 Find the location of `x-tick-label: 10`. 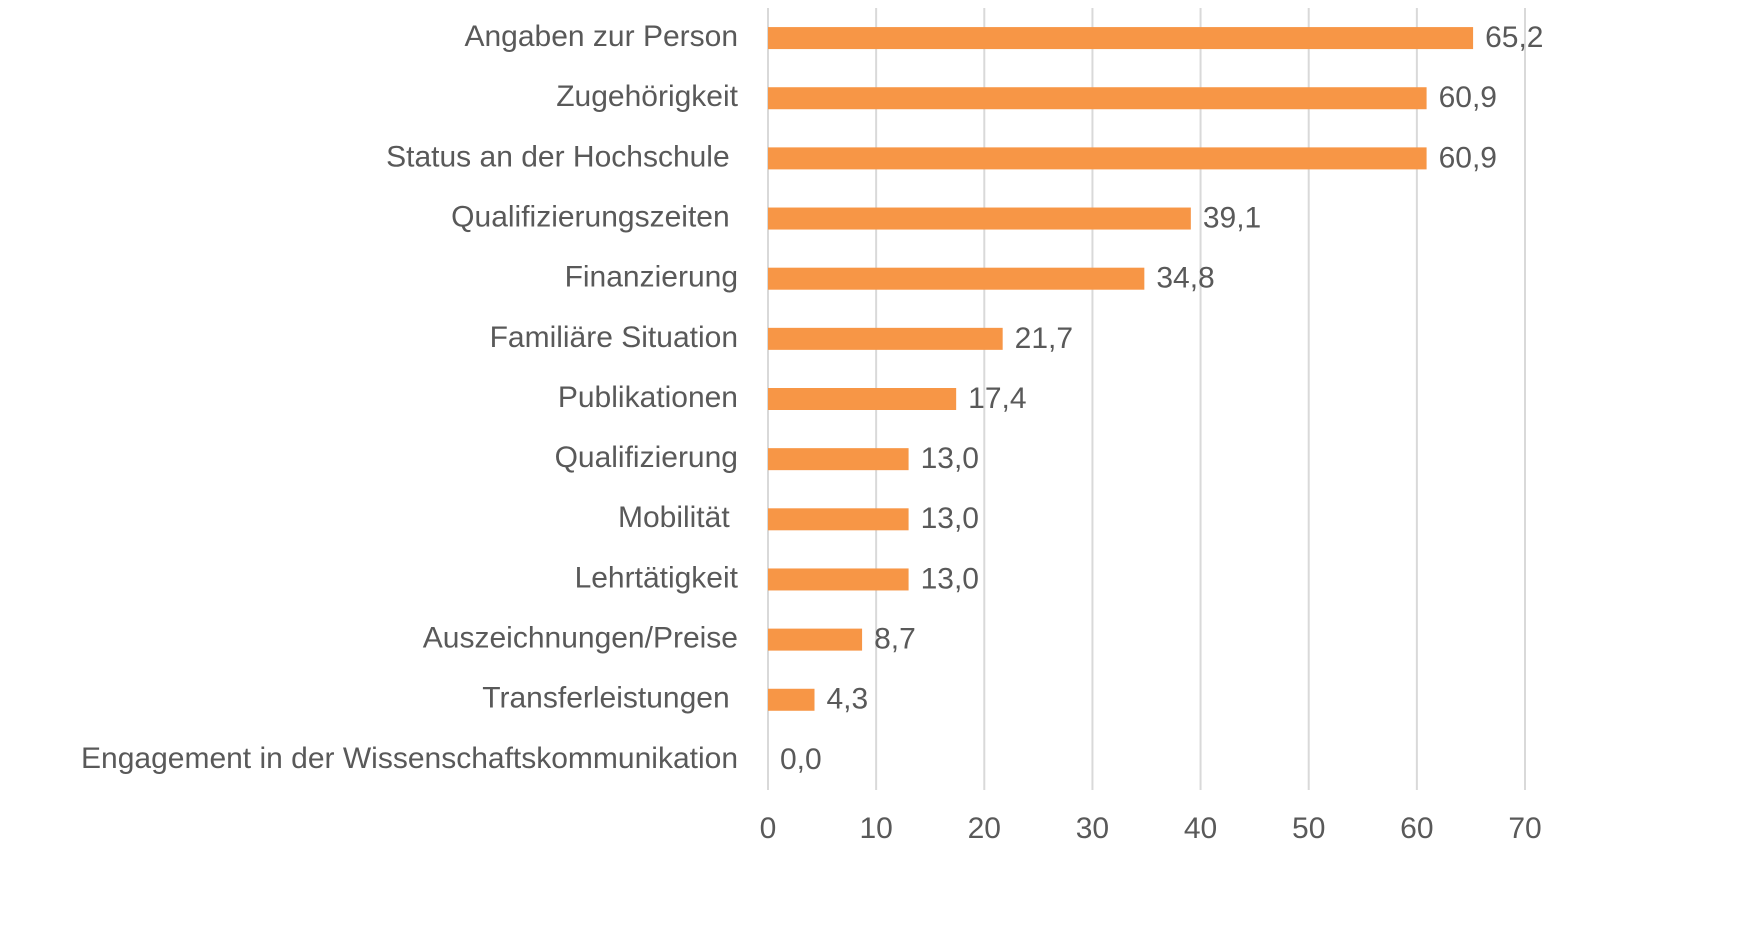

x-tick-label: 10 is located at coordinates (875, 828).